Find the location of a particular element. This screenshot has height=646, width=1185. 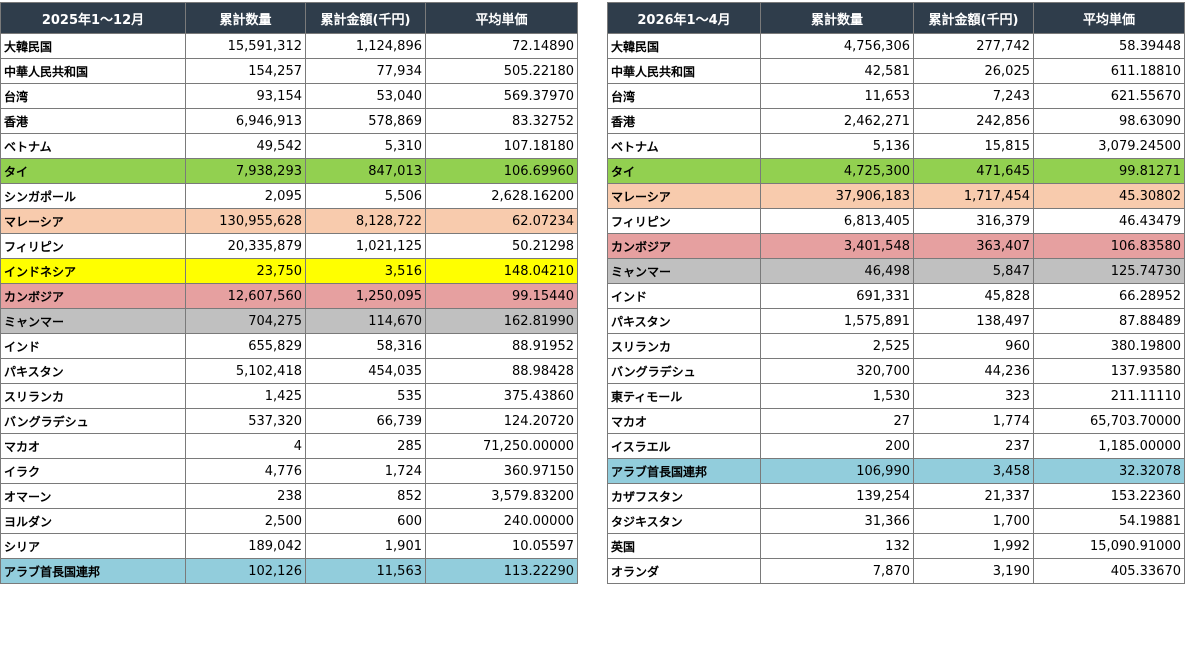

table-row: ミャンマー 46,498 5,847 125.74730 is located at coordinates (896, 271).